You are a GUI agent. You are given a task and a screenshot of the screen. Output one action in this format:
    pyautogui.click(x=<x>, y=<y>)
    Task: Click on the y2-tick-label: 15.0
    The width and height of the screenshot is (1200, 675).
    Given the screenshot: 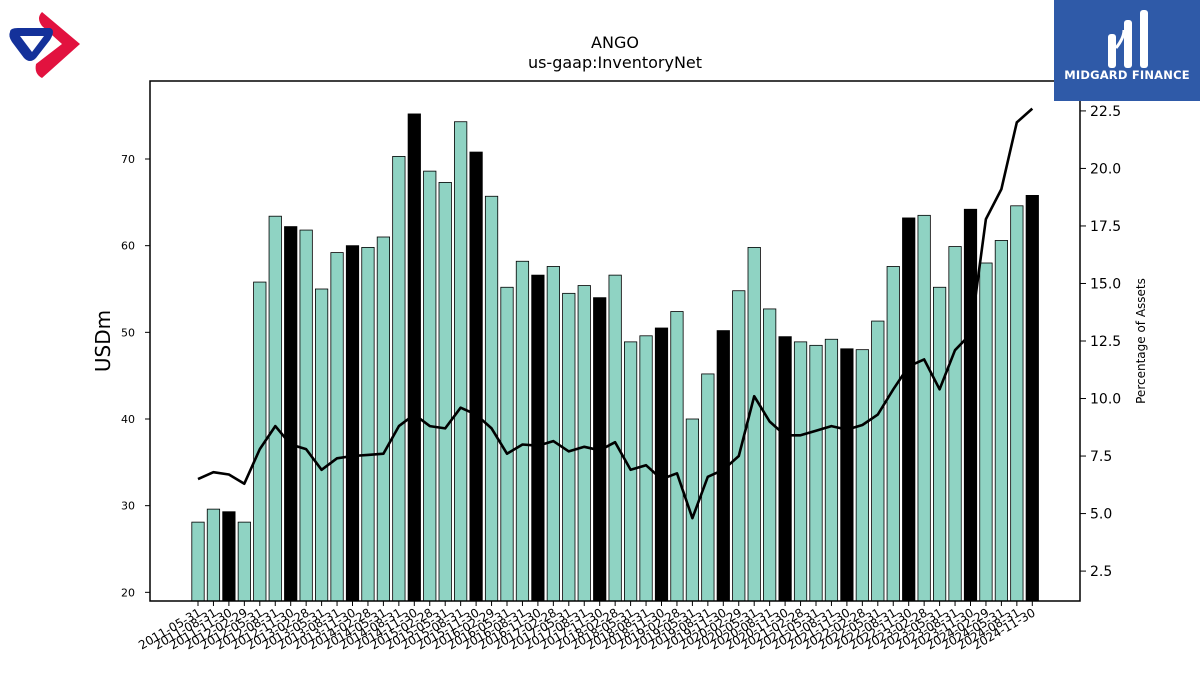 What is the action you would take?
    pyautogui.click(x=1105, y=284)
    